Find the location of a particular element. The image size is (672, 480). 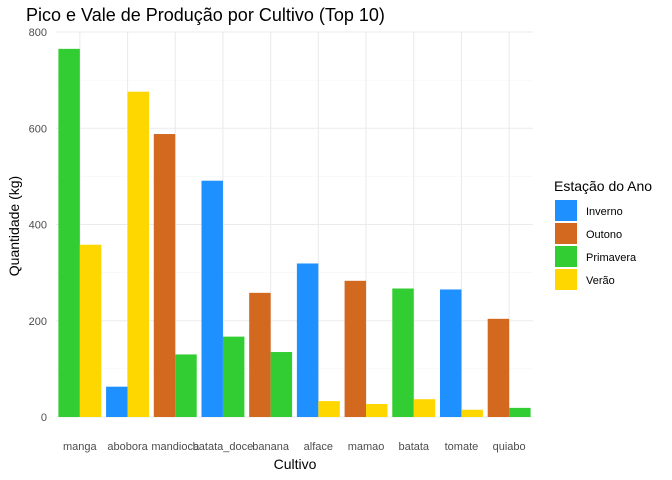

bar-batata-verão is located at coordinates (424, 408).